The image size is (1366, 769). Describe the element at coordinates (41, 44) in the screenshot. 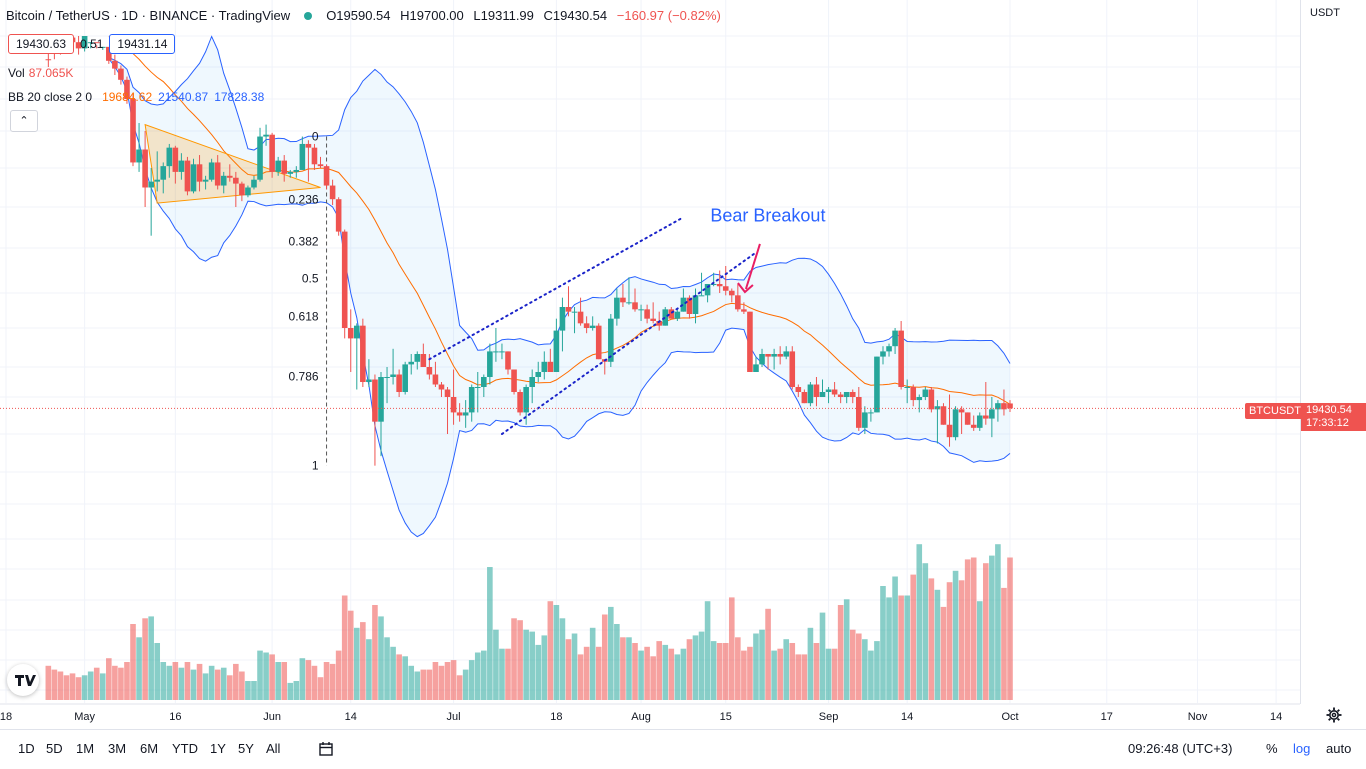

I see `sell-button: 19430.63` at that location.